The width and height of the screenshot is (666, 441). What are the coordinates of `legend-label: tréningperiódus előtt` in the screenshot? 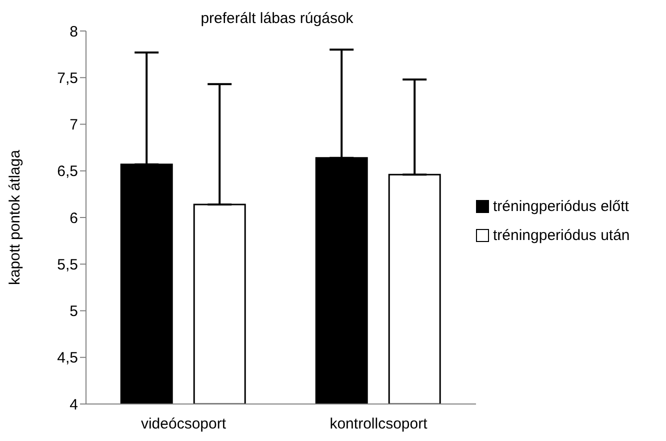 It's located at (561, 206).